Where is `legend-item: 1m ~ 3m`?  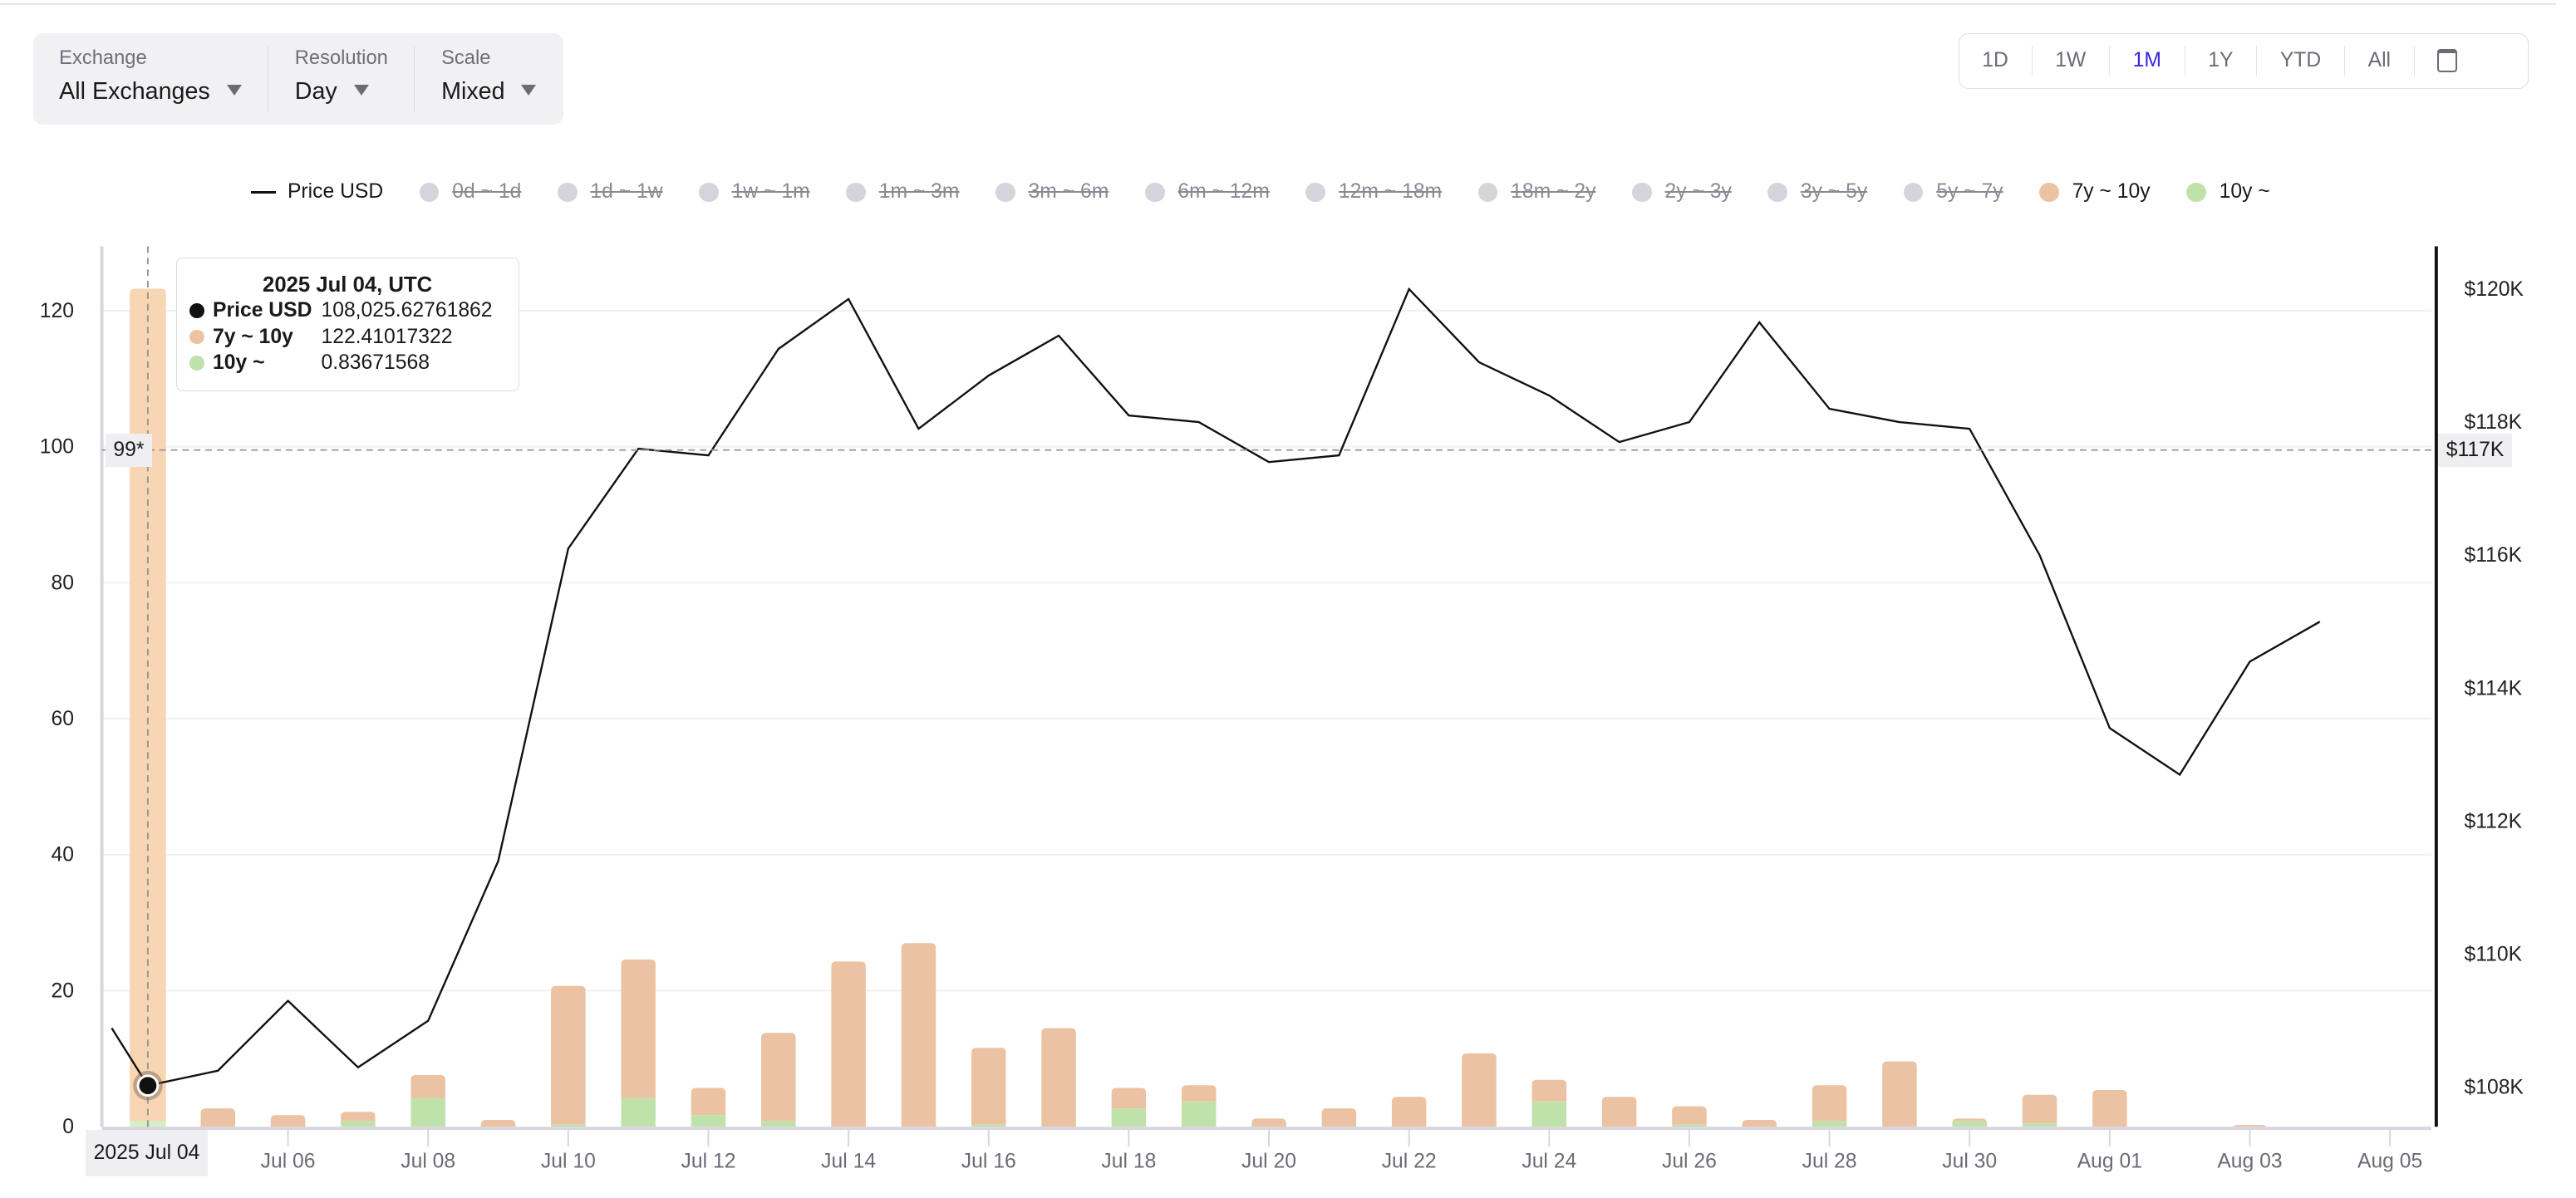
legend-item: 1m ~ 3m is located at coordinates (903, 192).